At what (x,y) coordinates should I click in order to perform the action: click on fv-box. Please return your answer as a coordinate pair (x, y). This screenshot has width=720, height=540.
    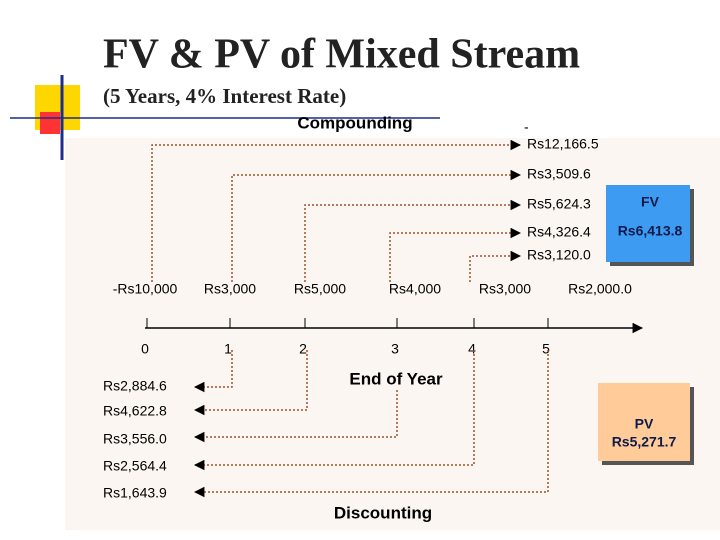
    Looking at the image, I should click on (648, 223).